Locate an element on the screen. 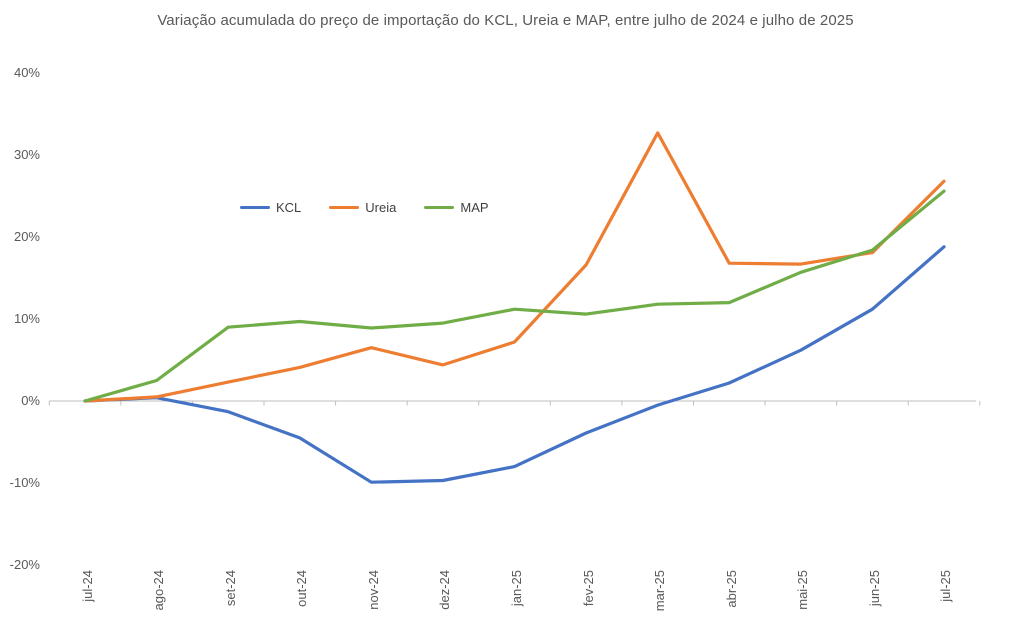 The width and height of the screenshot is (1011, 629). legend-item-kcl: KCL is located at coordinates (270, 207).